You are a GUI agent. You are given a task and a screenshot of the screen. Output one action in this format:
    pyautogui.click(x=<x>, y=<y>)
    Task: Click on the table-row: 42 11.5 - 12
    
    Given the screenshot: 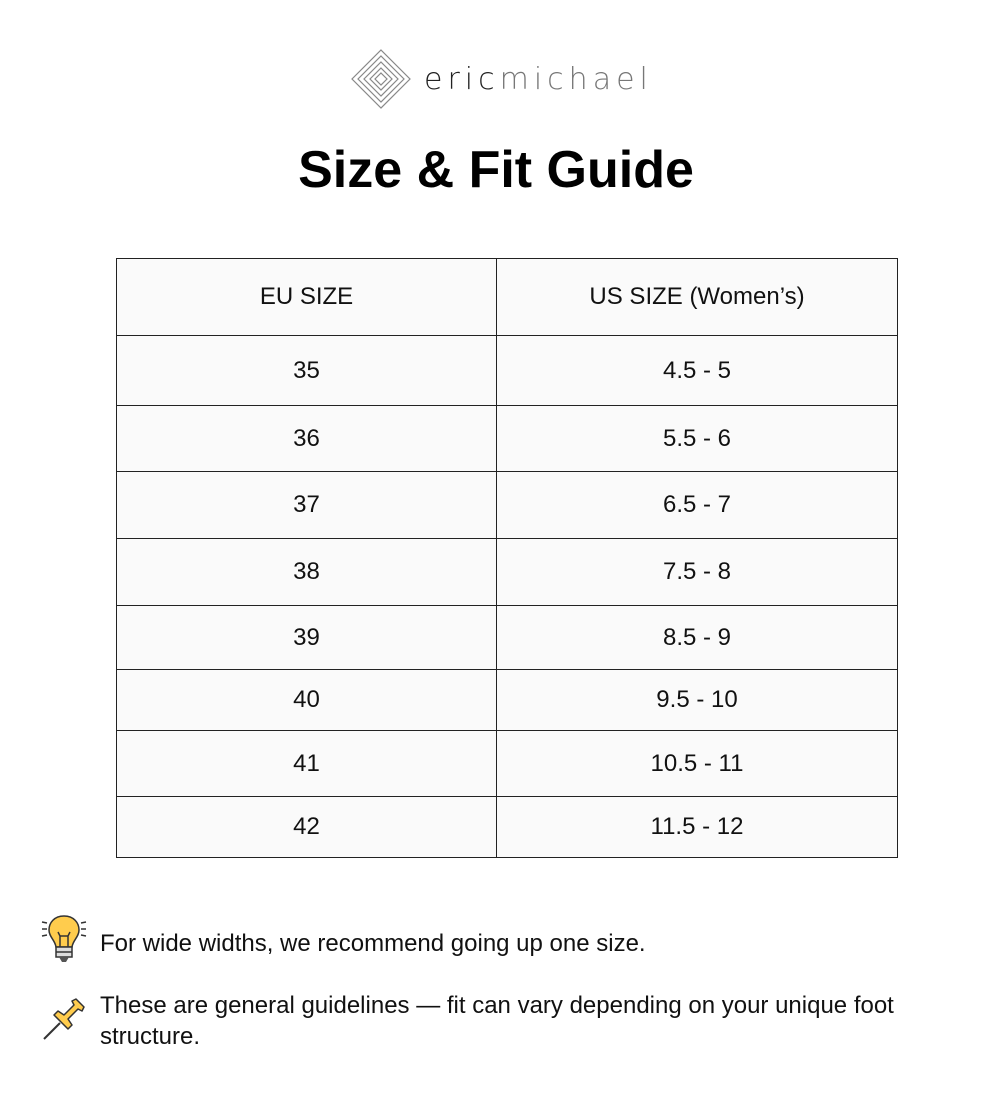 What is the action you would take?
    pyautogui.click(x=507, y=827)
    